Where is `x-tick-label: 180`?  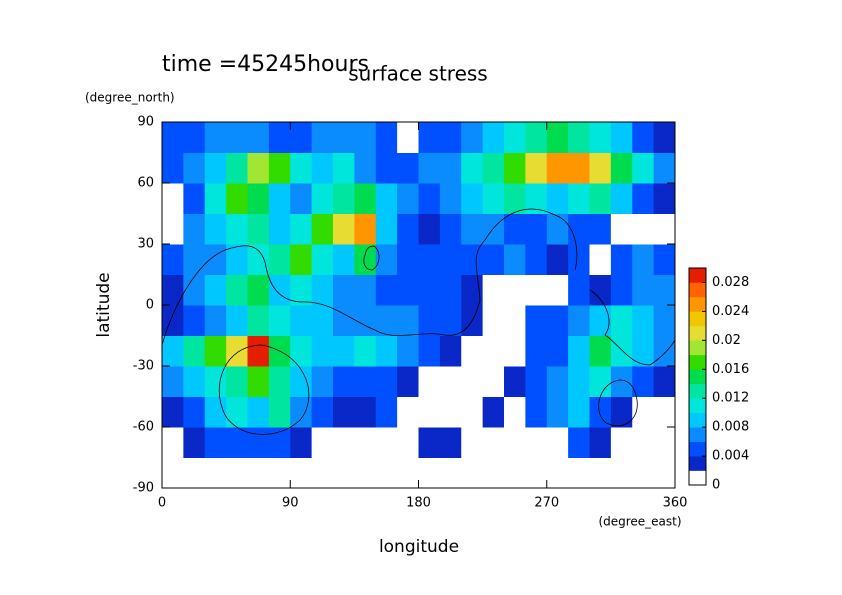 x-tick-label: 180 is located at coordinates (418, 503).